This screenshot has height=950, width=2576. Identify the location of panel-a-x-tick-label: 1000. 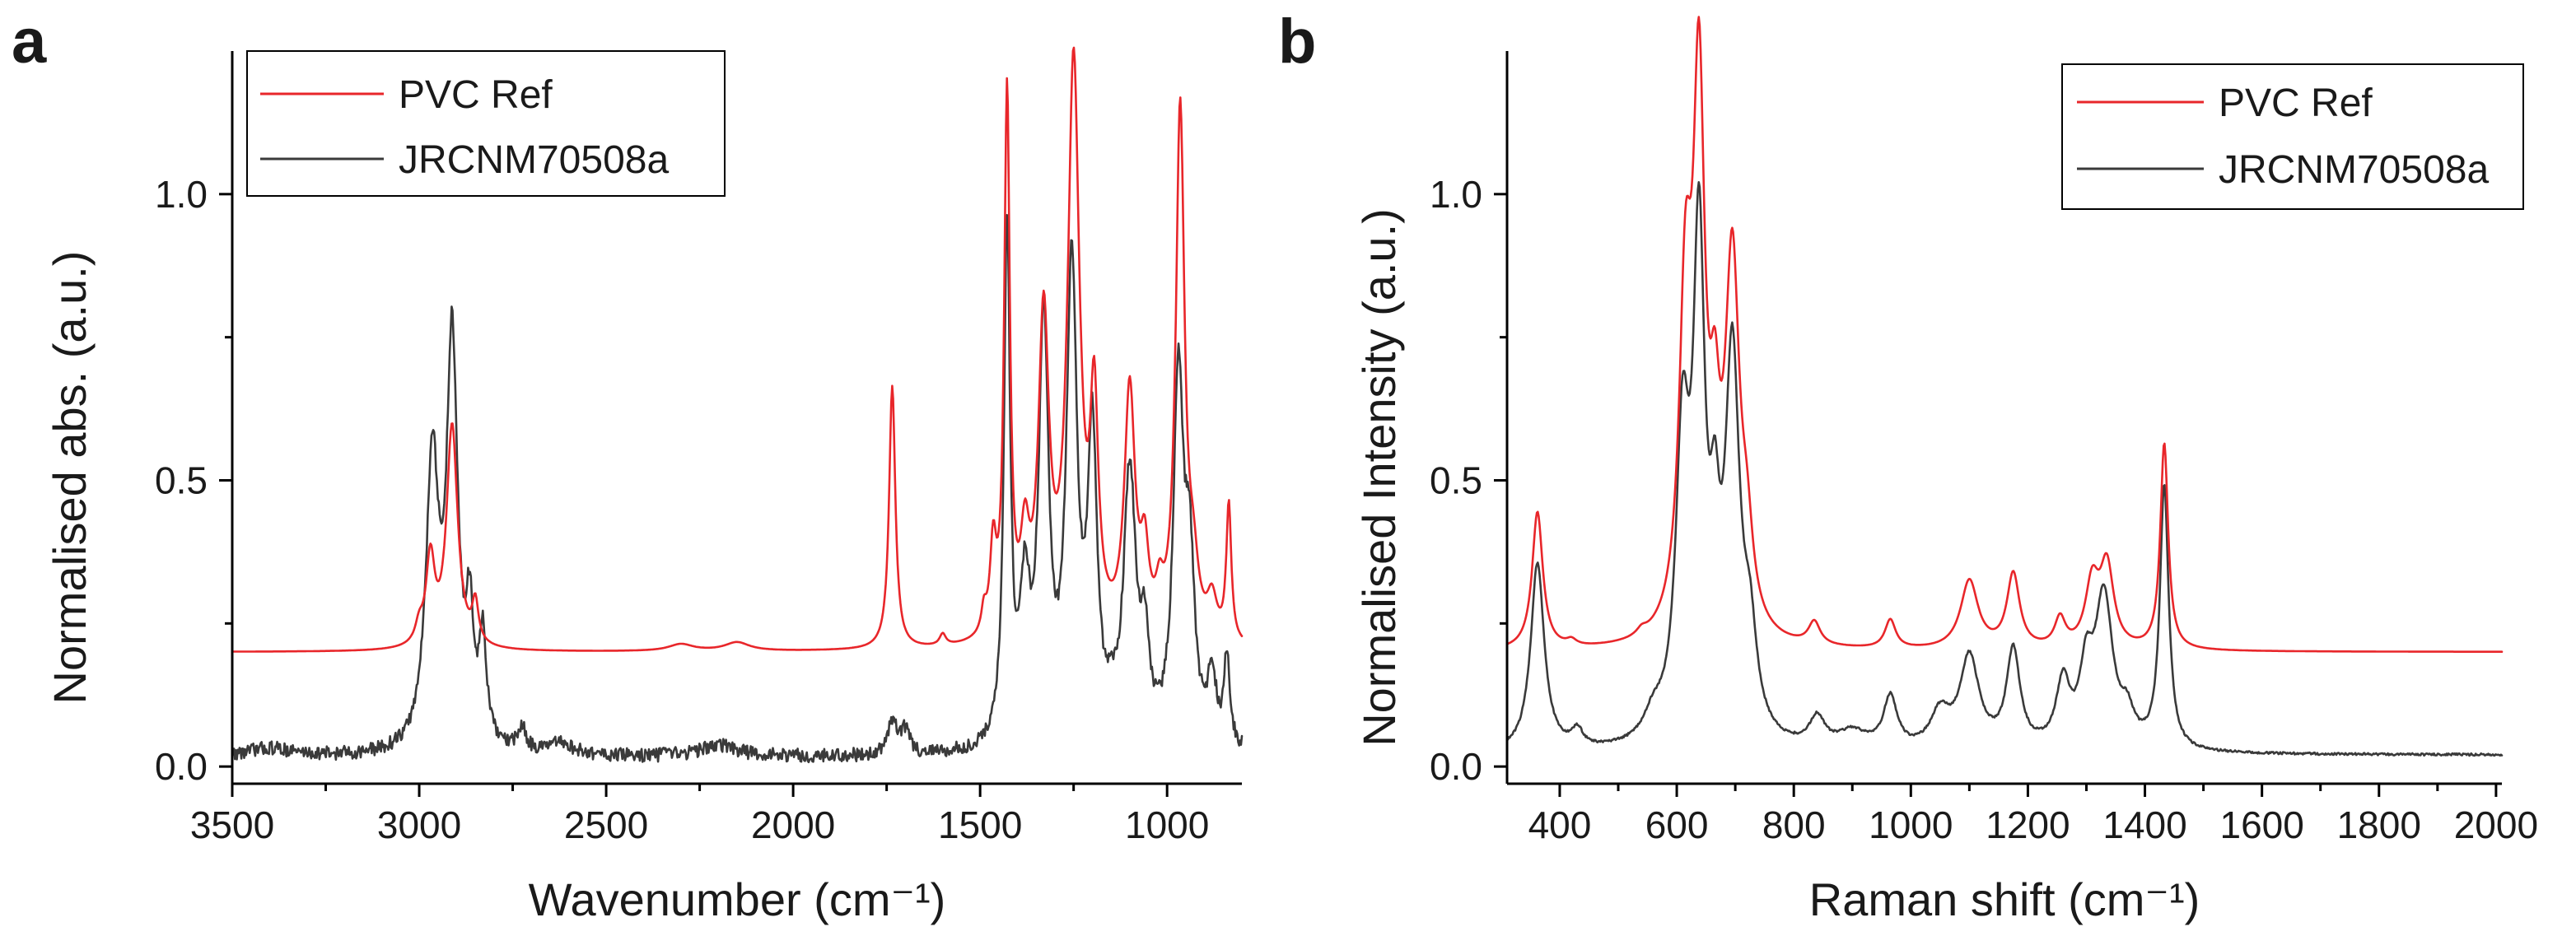
(1167, 824).